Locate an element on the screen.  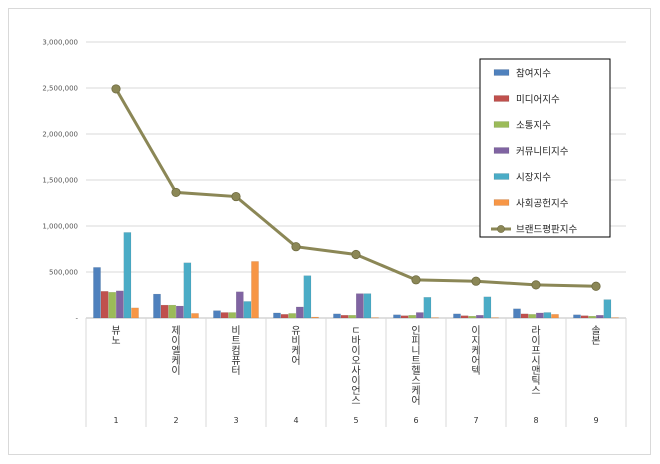
legend-label: 참여지수 is located at coordinates (533, 74).